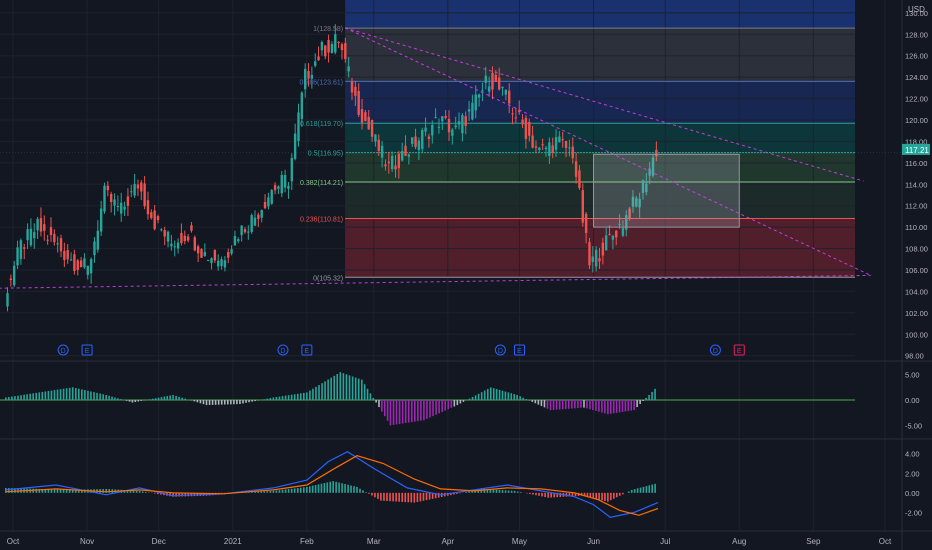  I want to click on time-tick: Oct, so click(13, 541).